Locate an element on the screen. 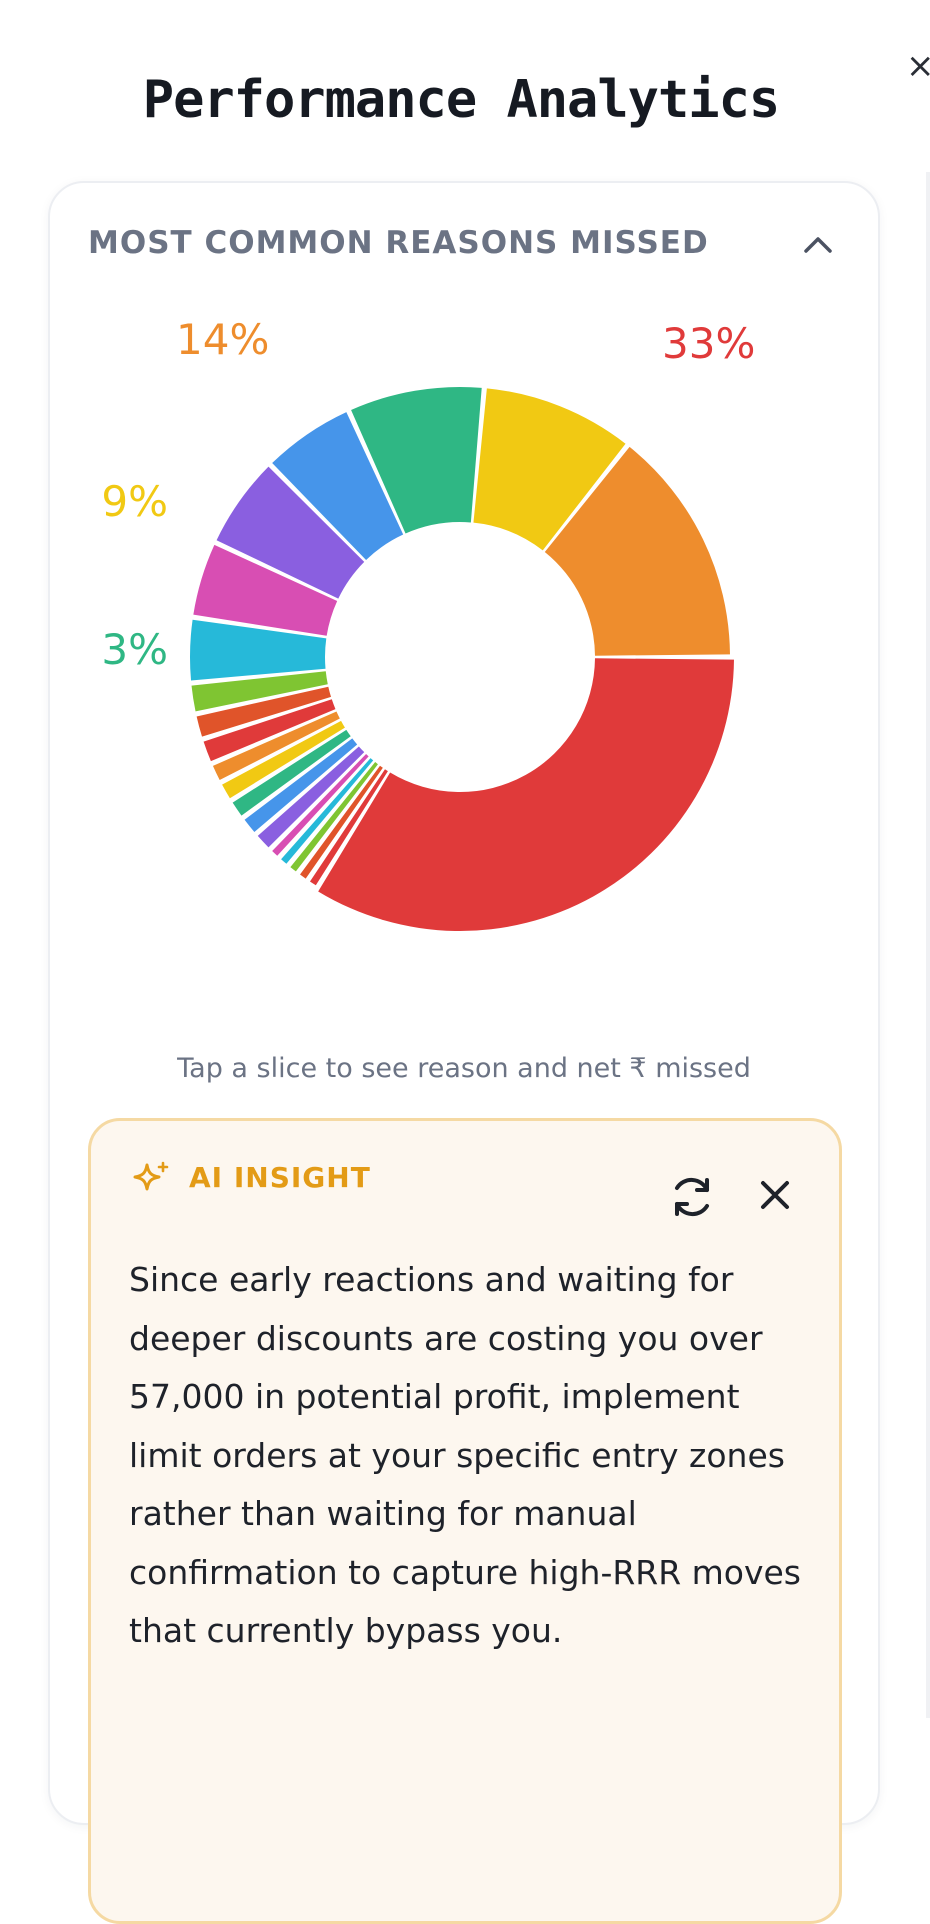  pct-label-14: 14% is located at coordinates (223, 339).